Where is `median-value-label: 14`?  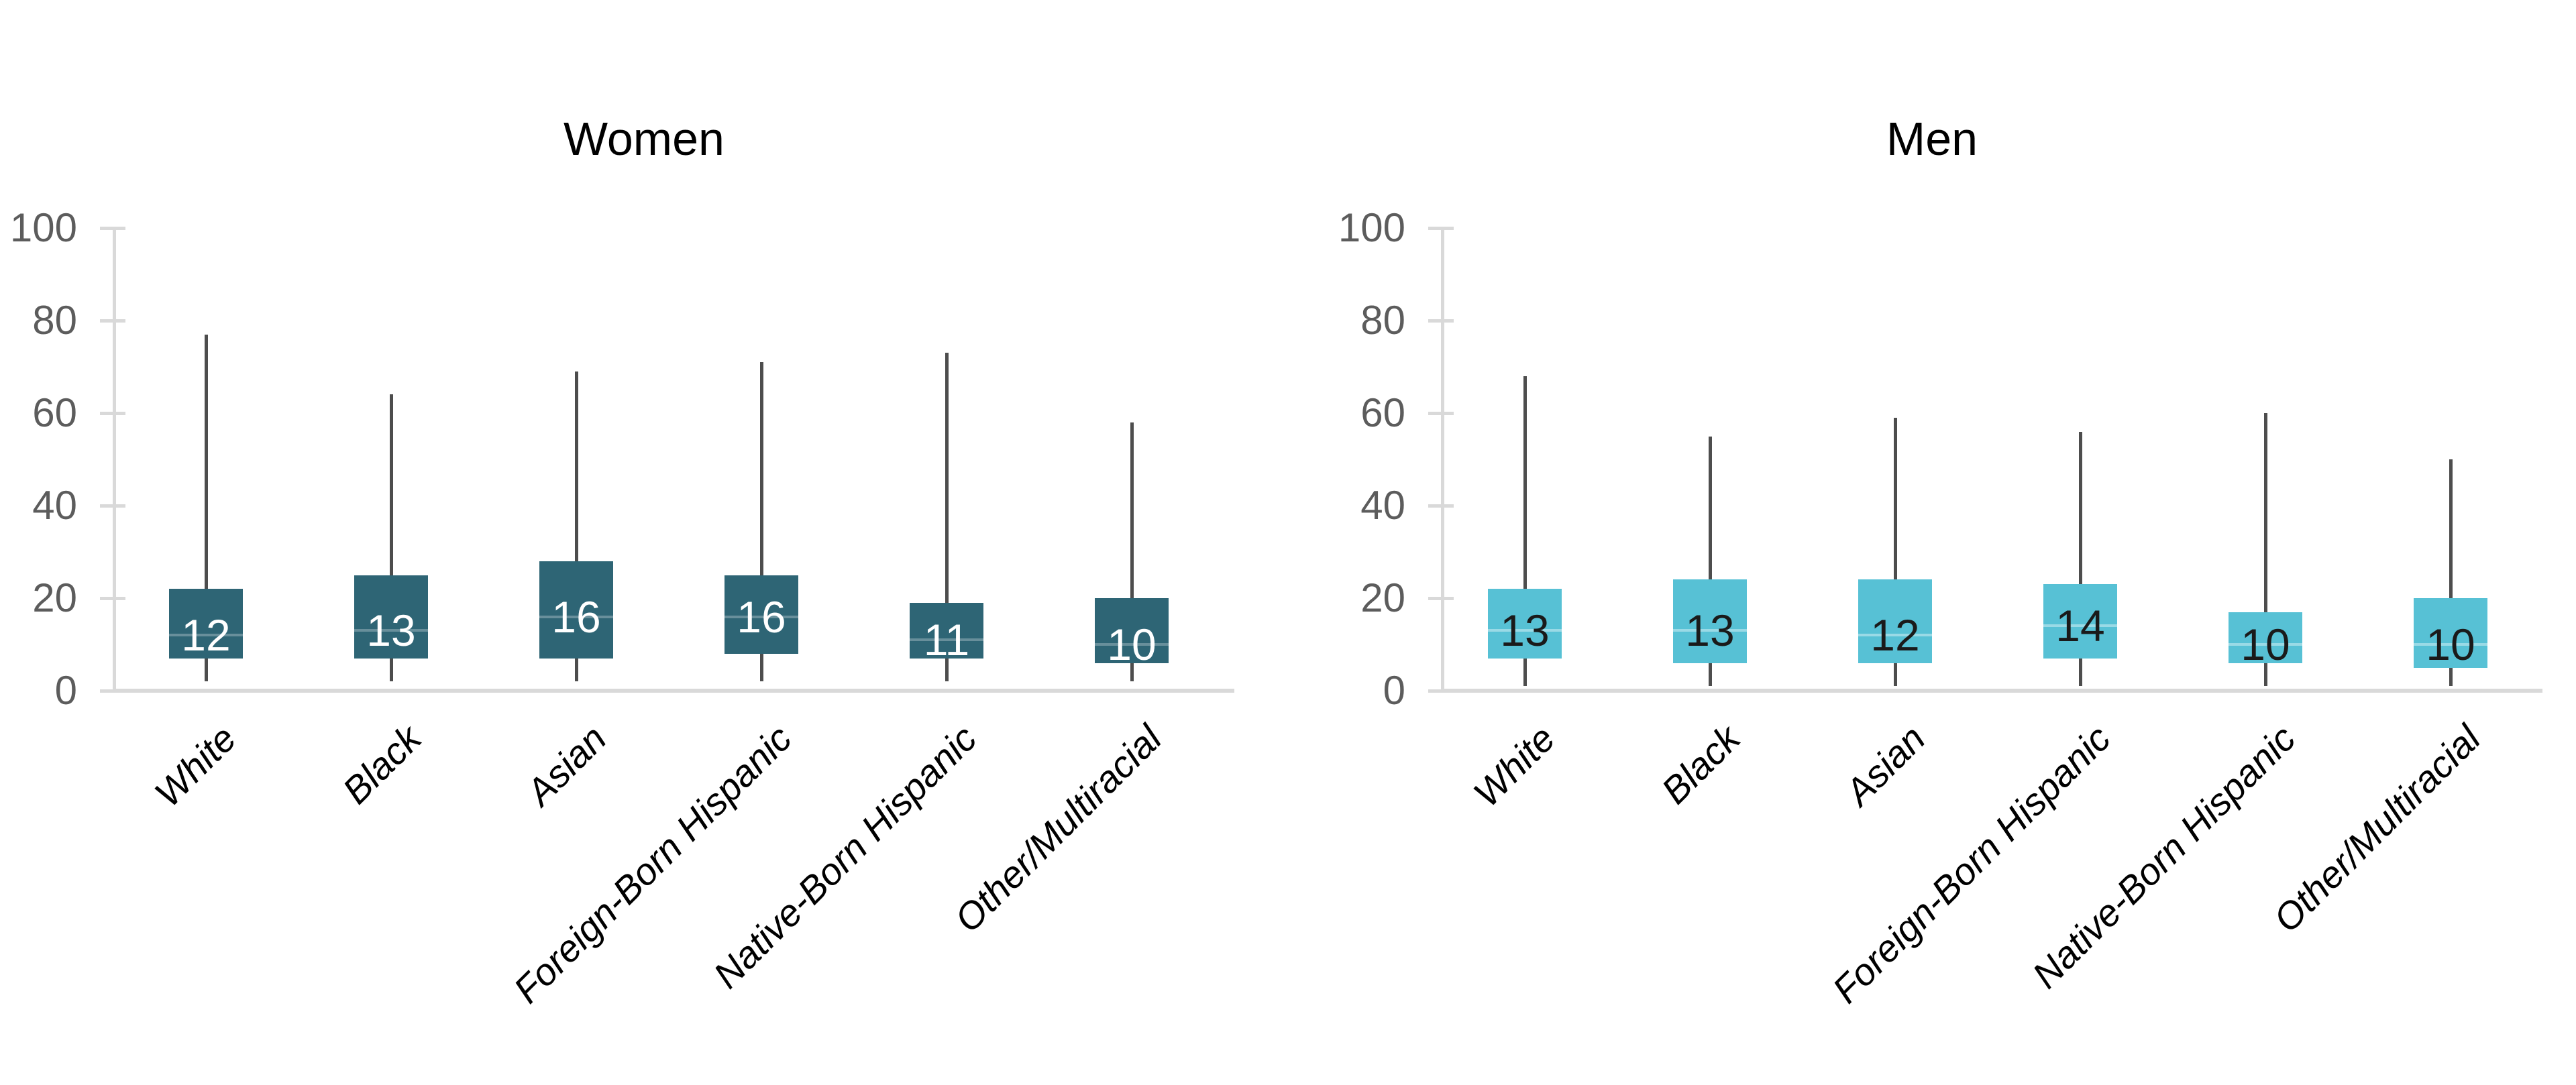 median-value-label: 14 is located at coordinates (2080, 626).